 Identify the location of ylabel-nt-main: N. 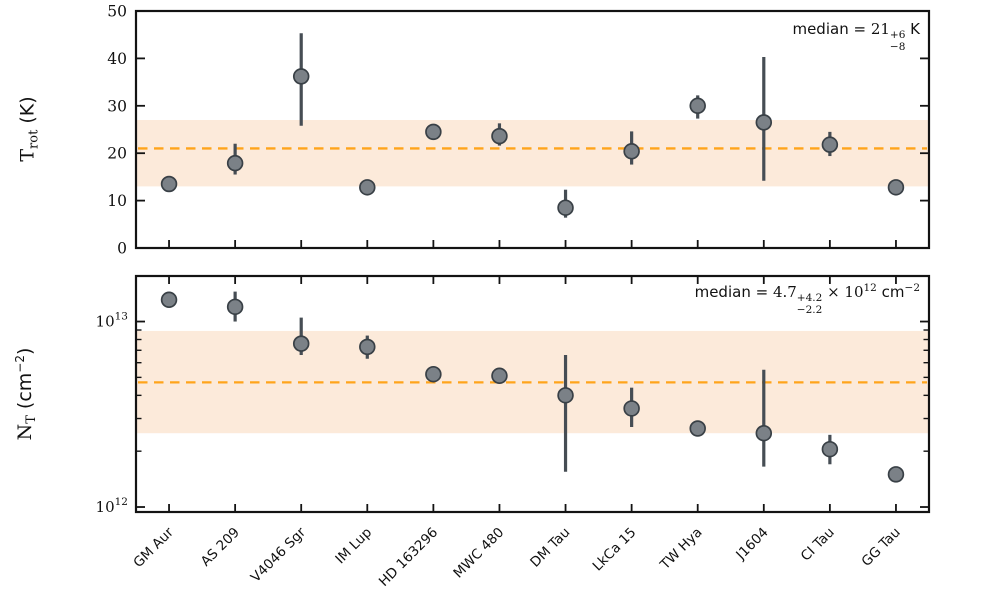
(25, 432).